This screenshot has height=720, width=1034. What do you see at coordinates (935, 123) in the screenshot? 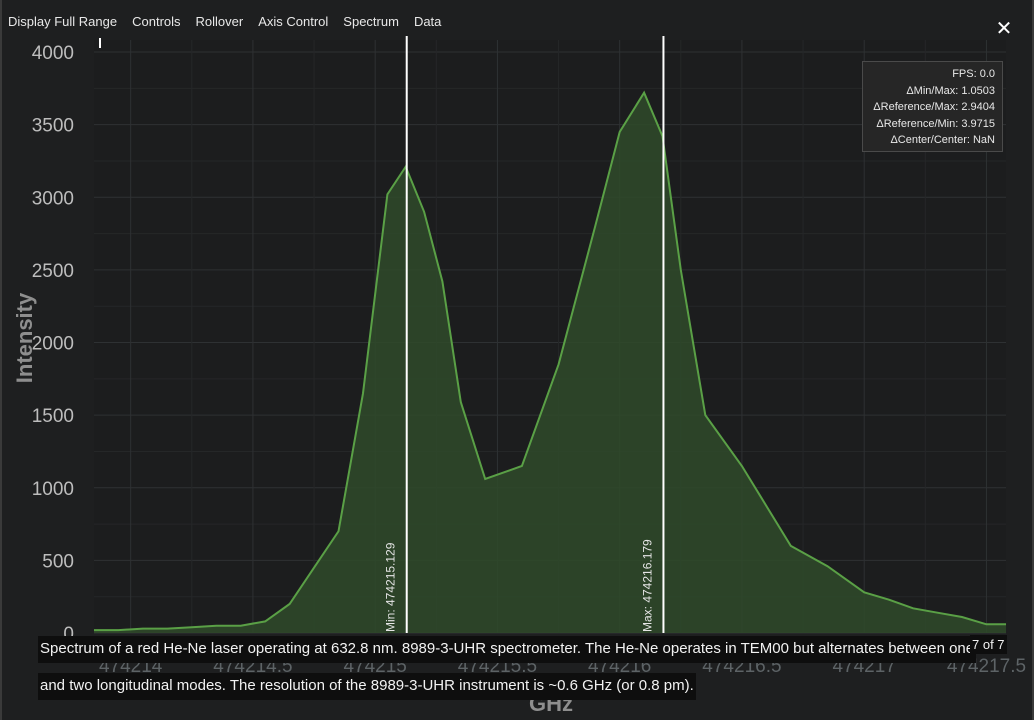
I see `delta-reference-min-readout: ΔReference/Min: 3.9715` at bounding box center [935, 123].